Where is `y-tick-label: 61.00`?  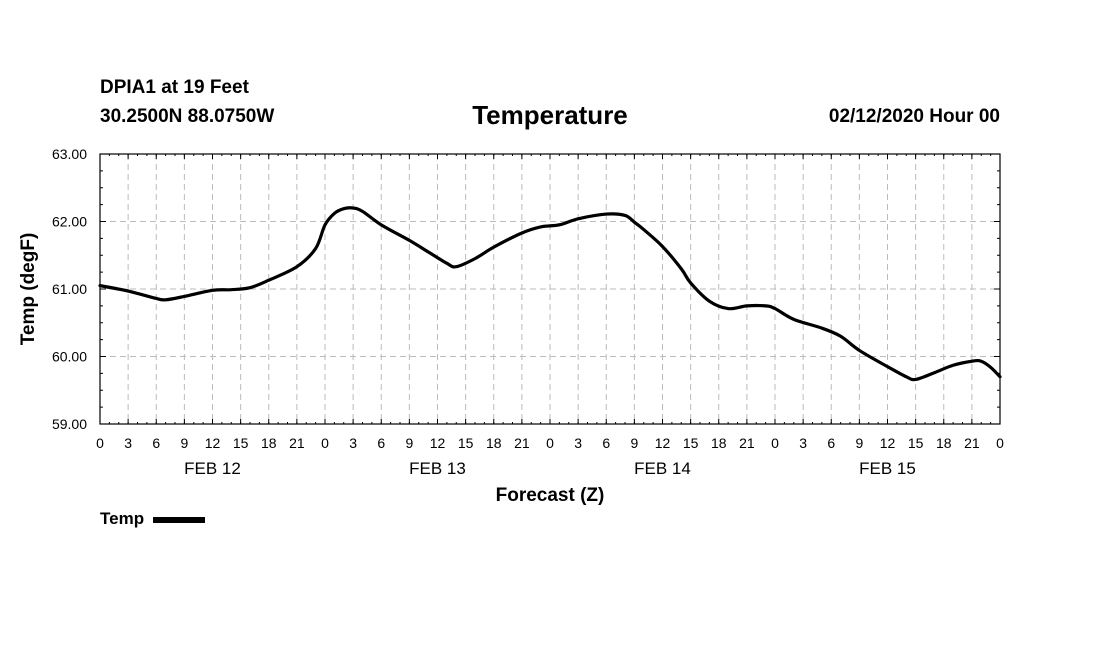 y-tick-label: 61.00 is located at coordinates (69, 289).